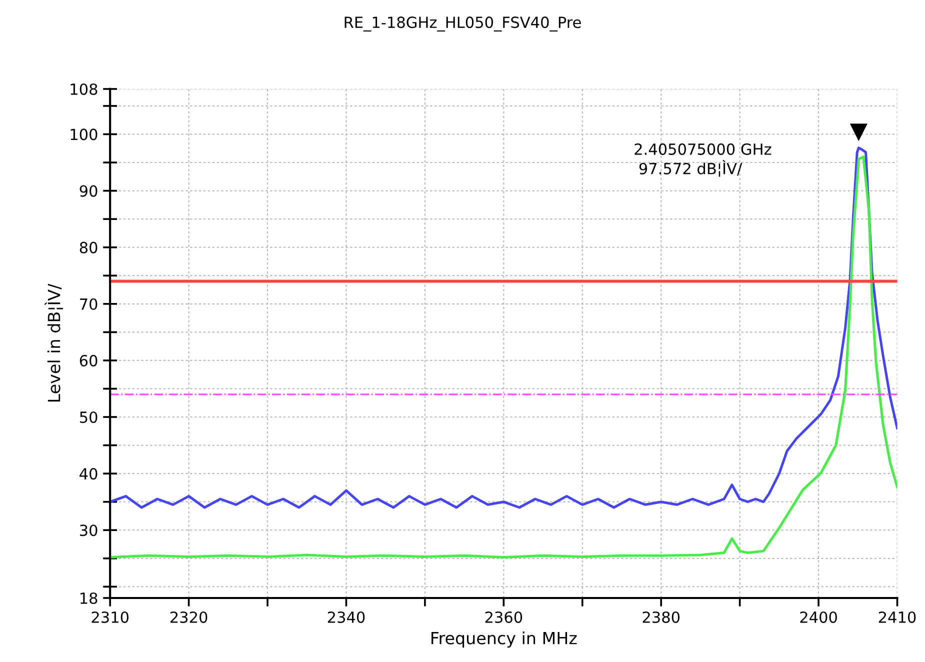 This screenshot has width=925, height=662. I want to click on y-tick-label: 50, so click(89, 417).